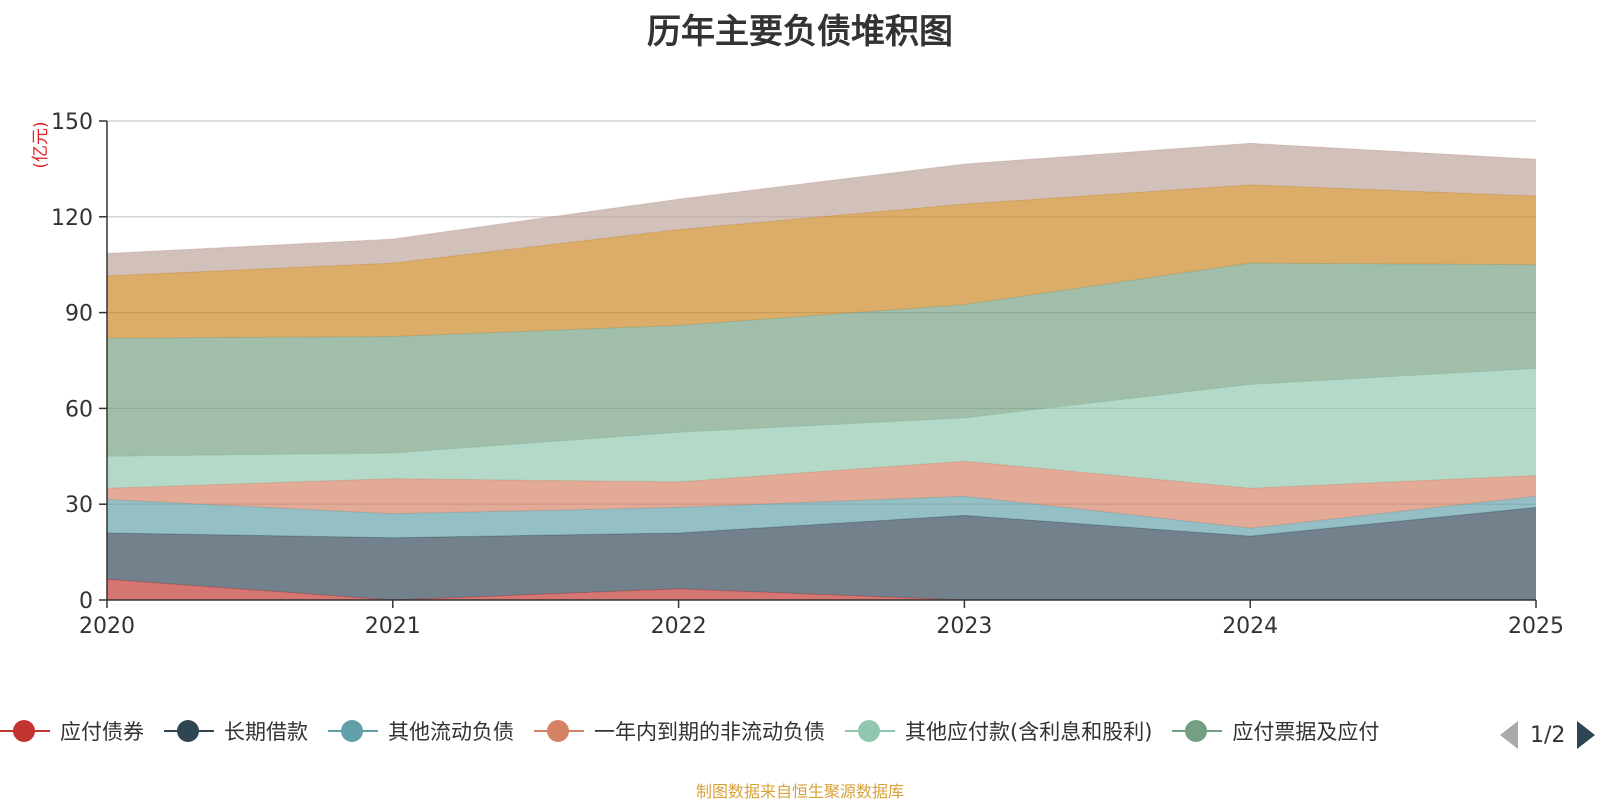 This screenshot has height=802, width=1600. Describe the element at coordinates (800, 32) in the screenshot. I see `chart-title: 历年主要负债堆积图` at that location.